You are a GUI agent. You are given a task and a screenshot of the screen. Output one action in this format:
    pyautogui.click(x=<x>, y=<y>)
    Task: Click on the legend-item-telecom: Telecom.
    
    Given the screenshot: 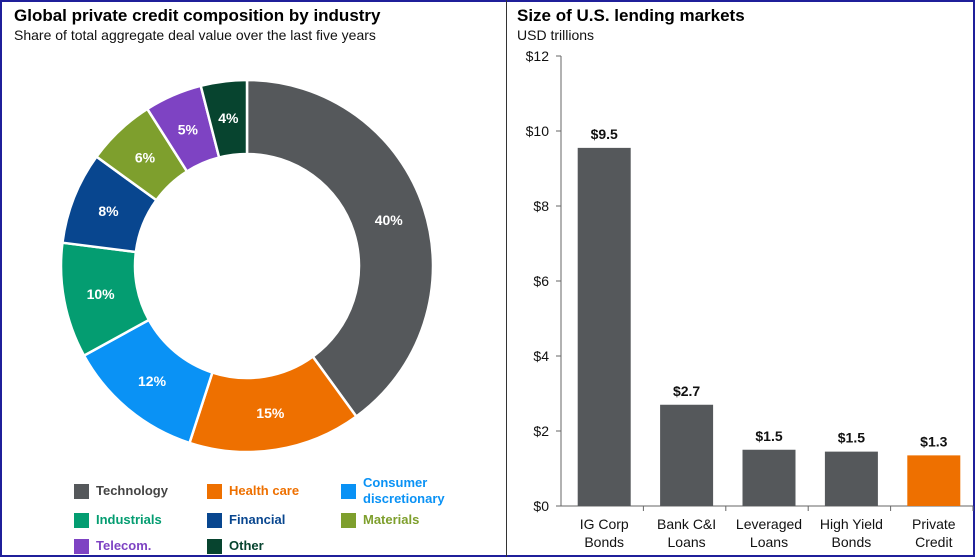 What is the action you would take?
    pyautogui.click(x=112, y=546)
    